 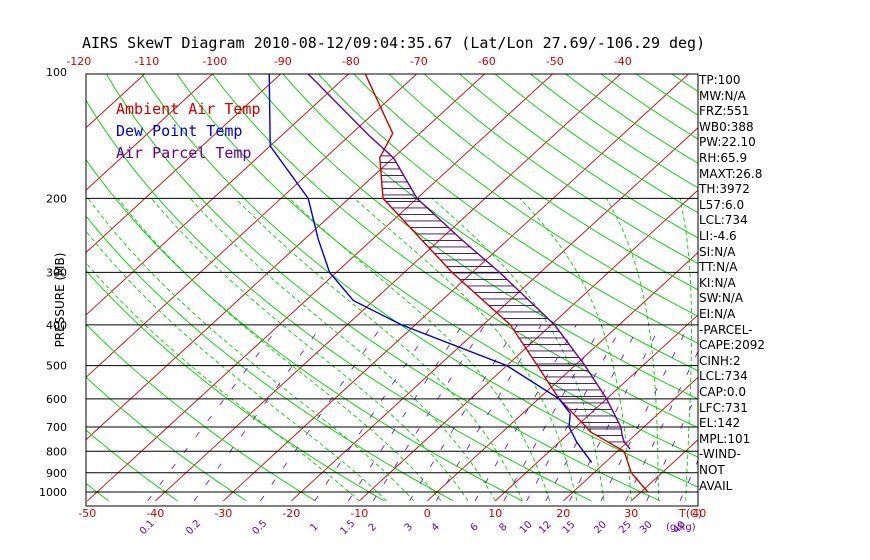 What do you see at coordinates (720, 454) in the screenshot?
I see `index-item: -WIND-` at bounding box center [720, 454].